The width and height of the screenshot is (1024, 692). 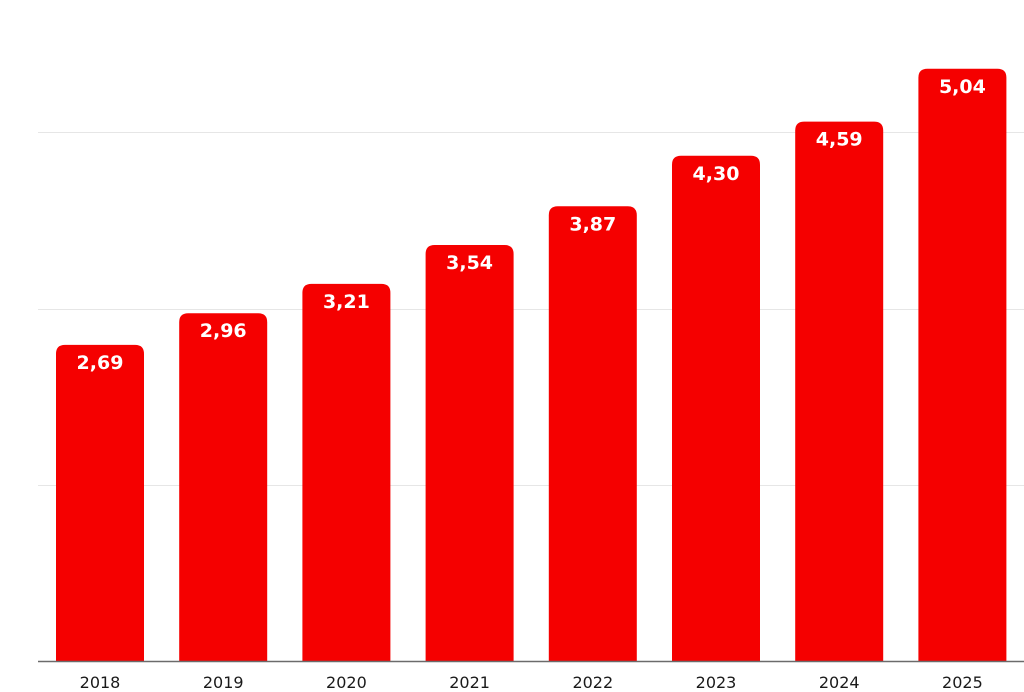 I want to click on bar-value-label-2020: 3,21, so click(x=346, y=302).